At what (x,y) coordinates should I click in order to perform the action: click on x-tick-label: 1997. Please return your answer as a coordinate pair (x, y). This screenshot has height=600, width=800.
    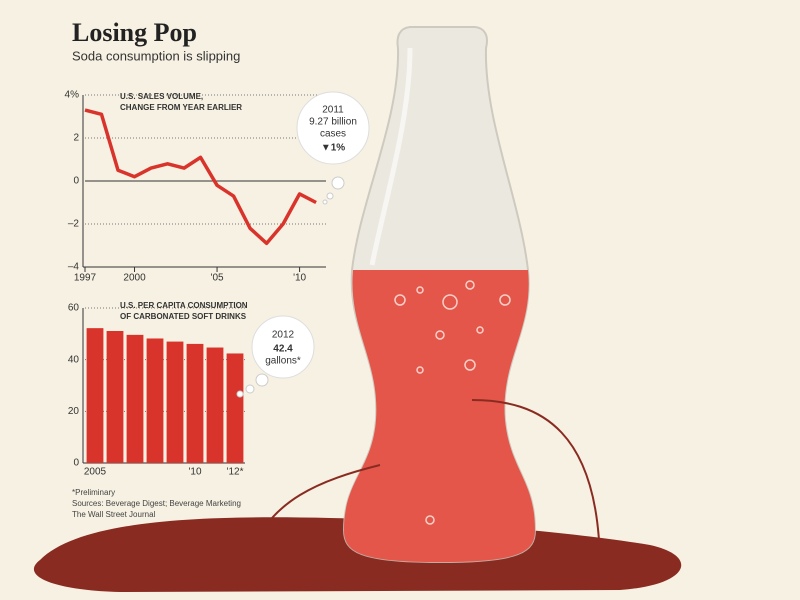
    Looking at the image, I should click on (85, 278).